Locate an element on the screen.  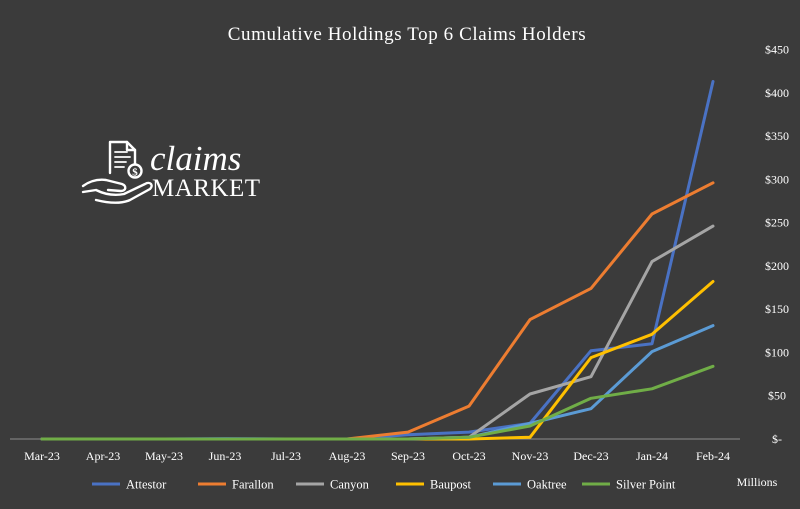
logo-text-claims: claims is located at coordinates (195, 158).